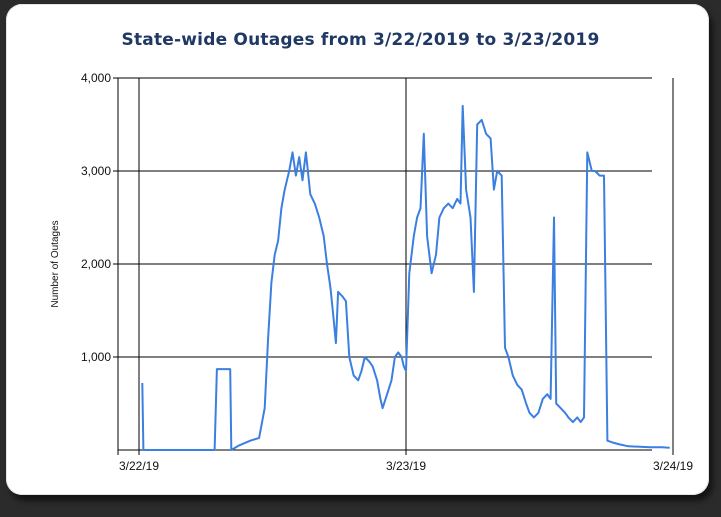  I want to click on x-tick-label-1: 3/23/19, so click(406, 466).